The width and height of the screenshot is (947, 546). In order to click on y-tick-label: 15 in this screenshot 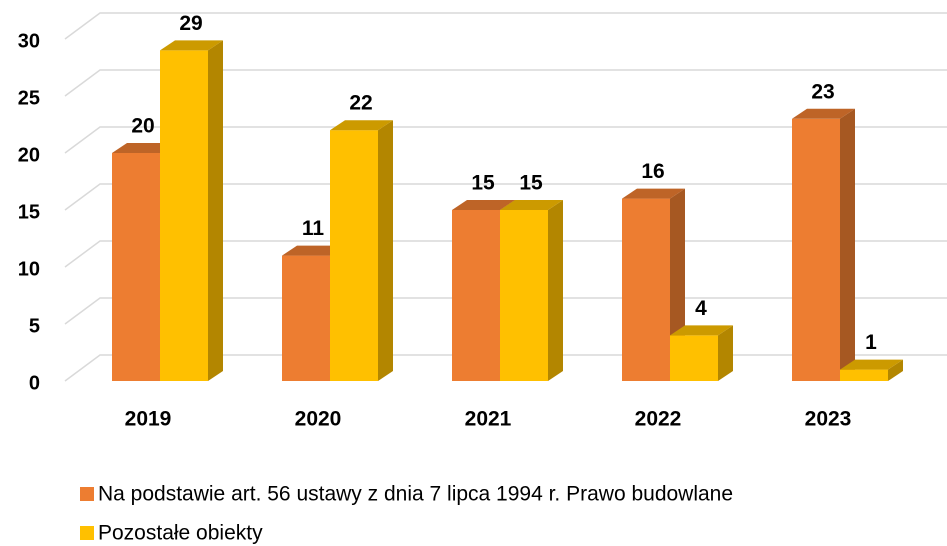, I will do `click(29, 212)`.